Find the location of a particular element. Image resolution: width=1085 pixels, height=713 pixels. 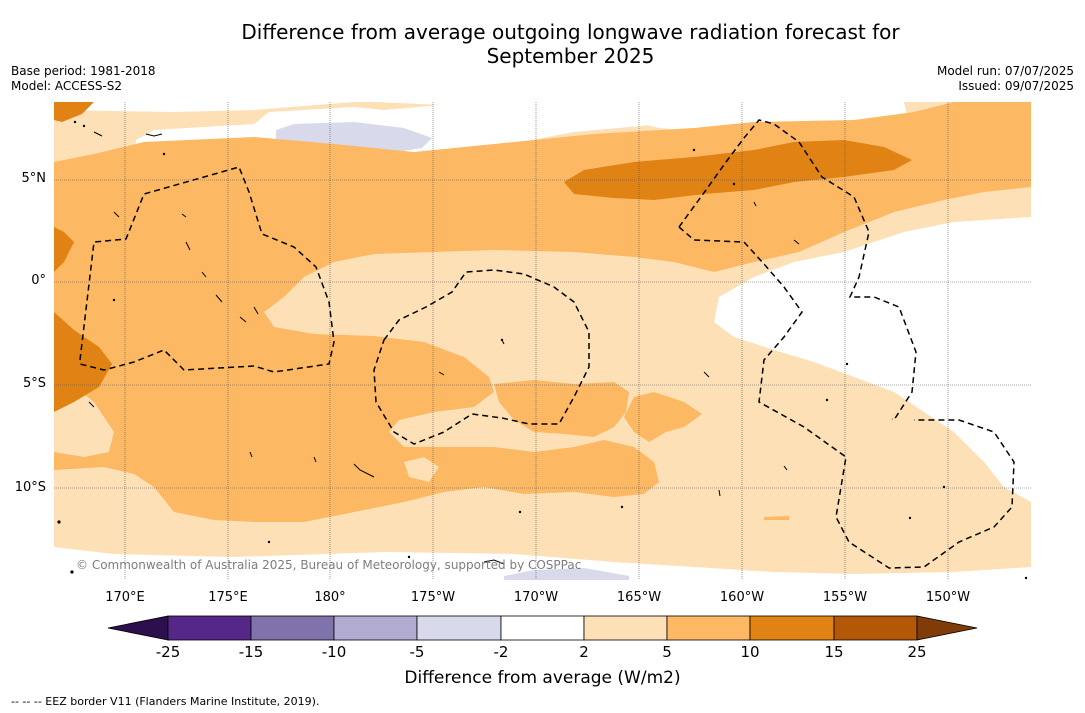

lat-label-5n: 5°N is located at coordinates (34, 178).